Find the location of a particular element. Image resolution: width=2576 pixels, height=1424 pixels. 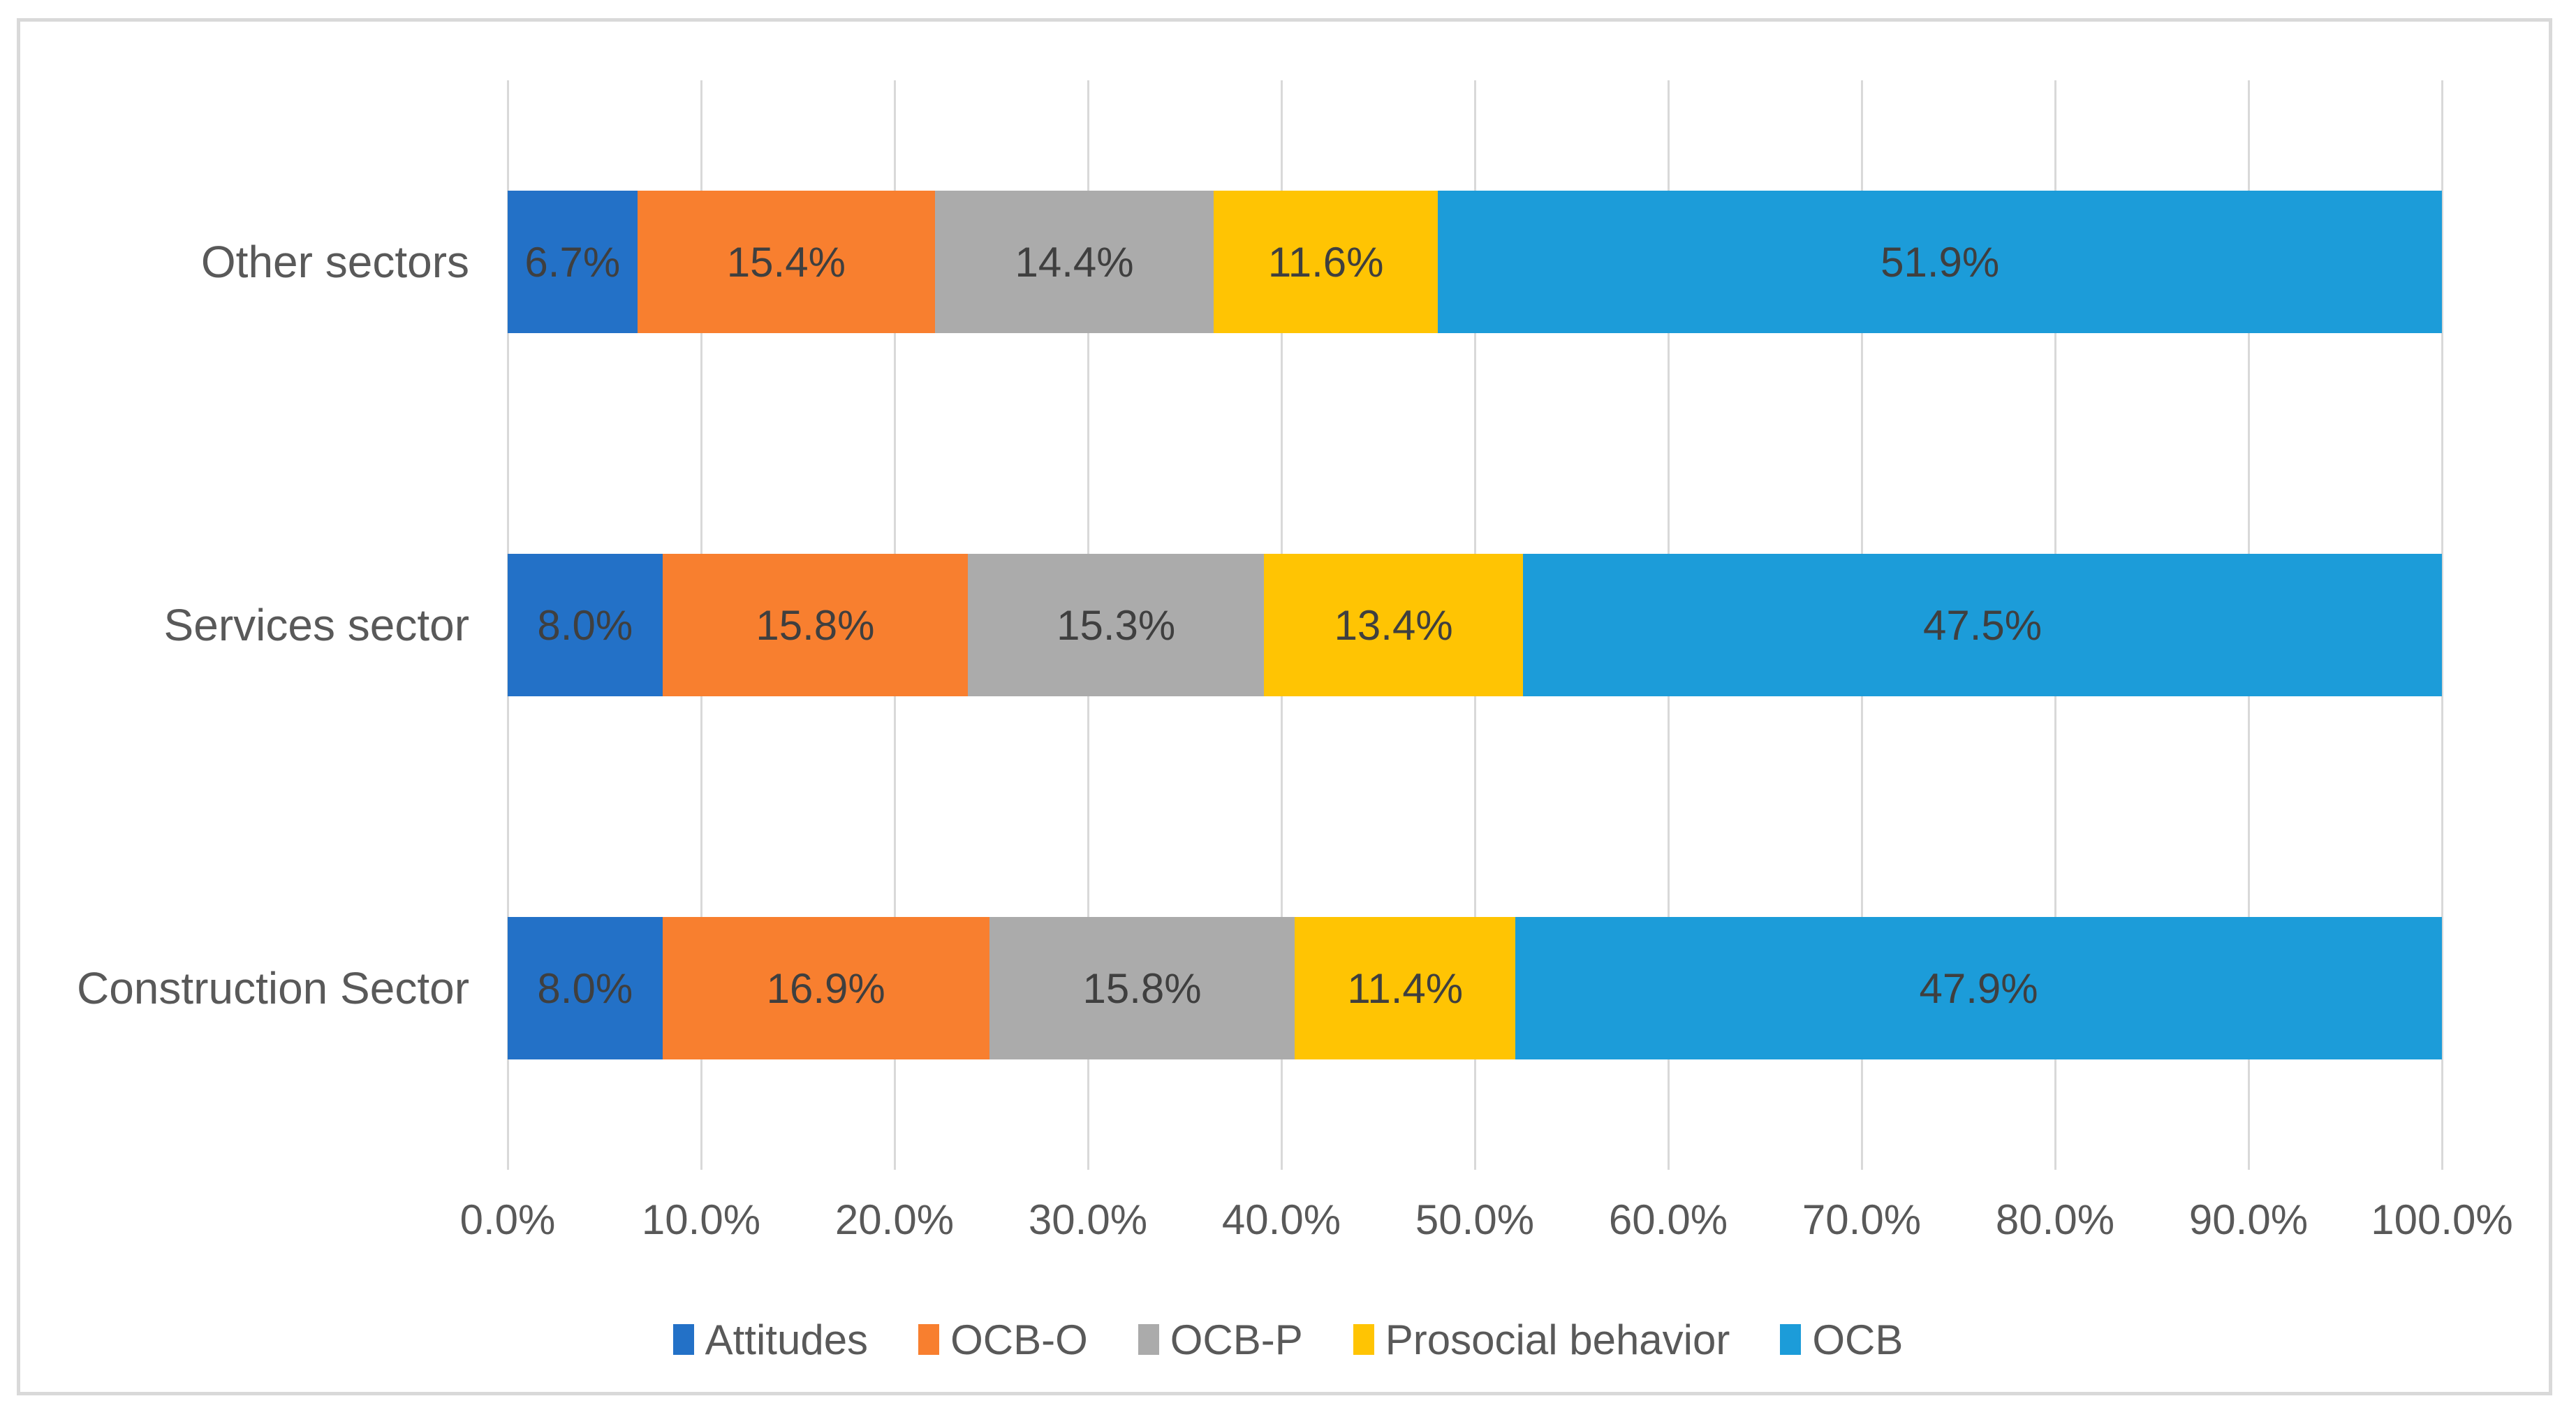

bar-segment: 15.3% is located at coordinates (1116, 625).